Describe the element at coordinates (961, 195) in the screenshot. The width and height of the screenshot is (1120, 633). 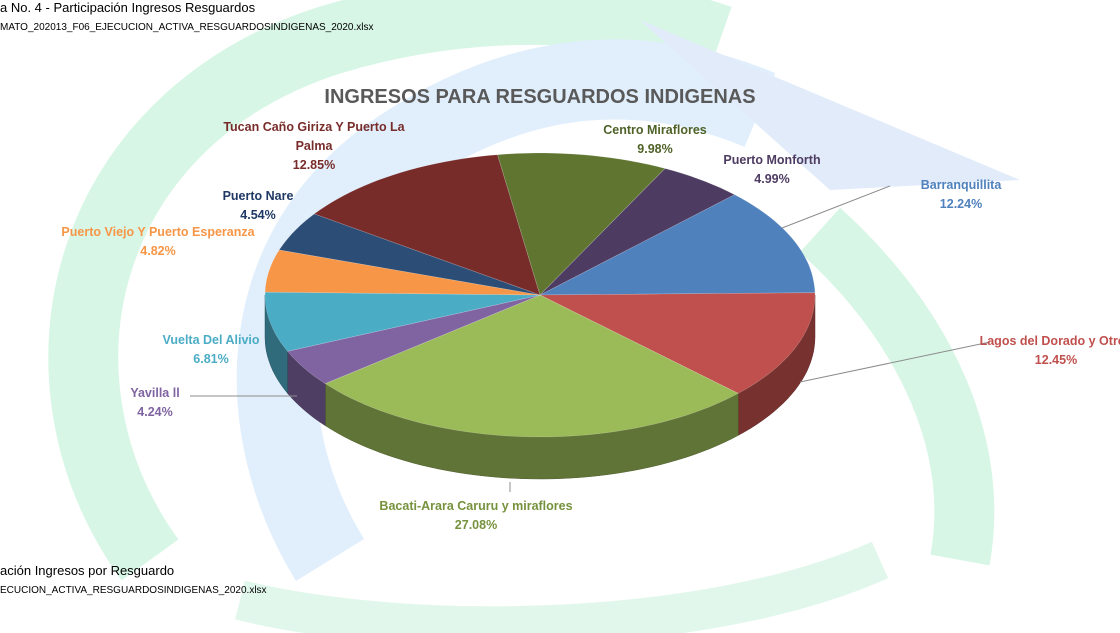
I see `data-label: Barranquillita 12.24%` at that location.